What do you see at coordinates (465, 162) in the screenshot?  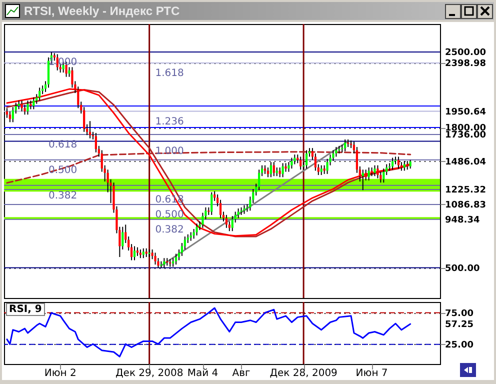 I see `y-tick-label: 1486.04` at bounding box center [465, 162].